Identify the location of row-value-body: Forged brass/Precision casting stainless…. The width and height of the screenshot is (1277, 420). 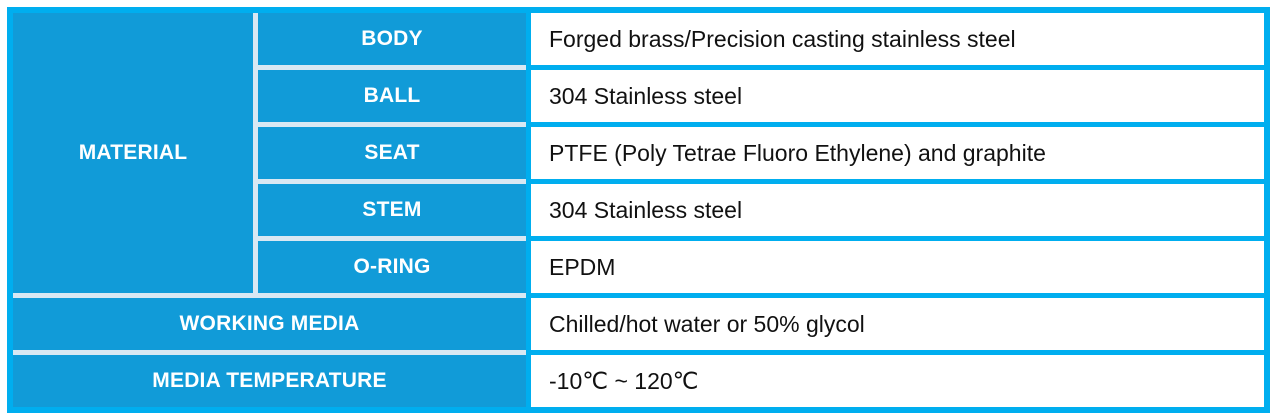
(897, 39).